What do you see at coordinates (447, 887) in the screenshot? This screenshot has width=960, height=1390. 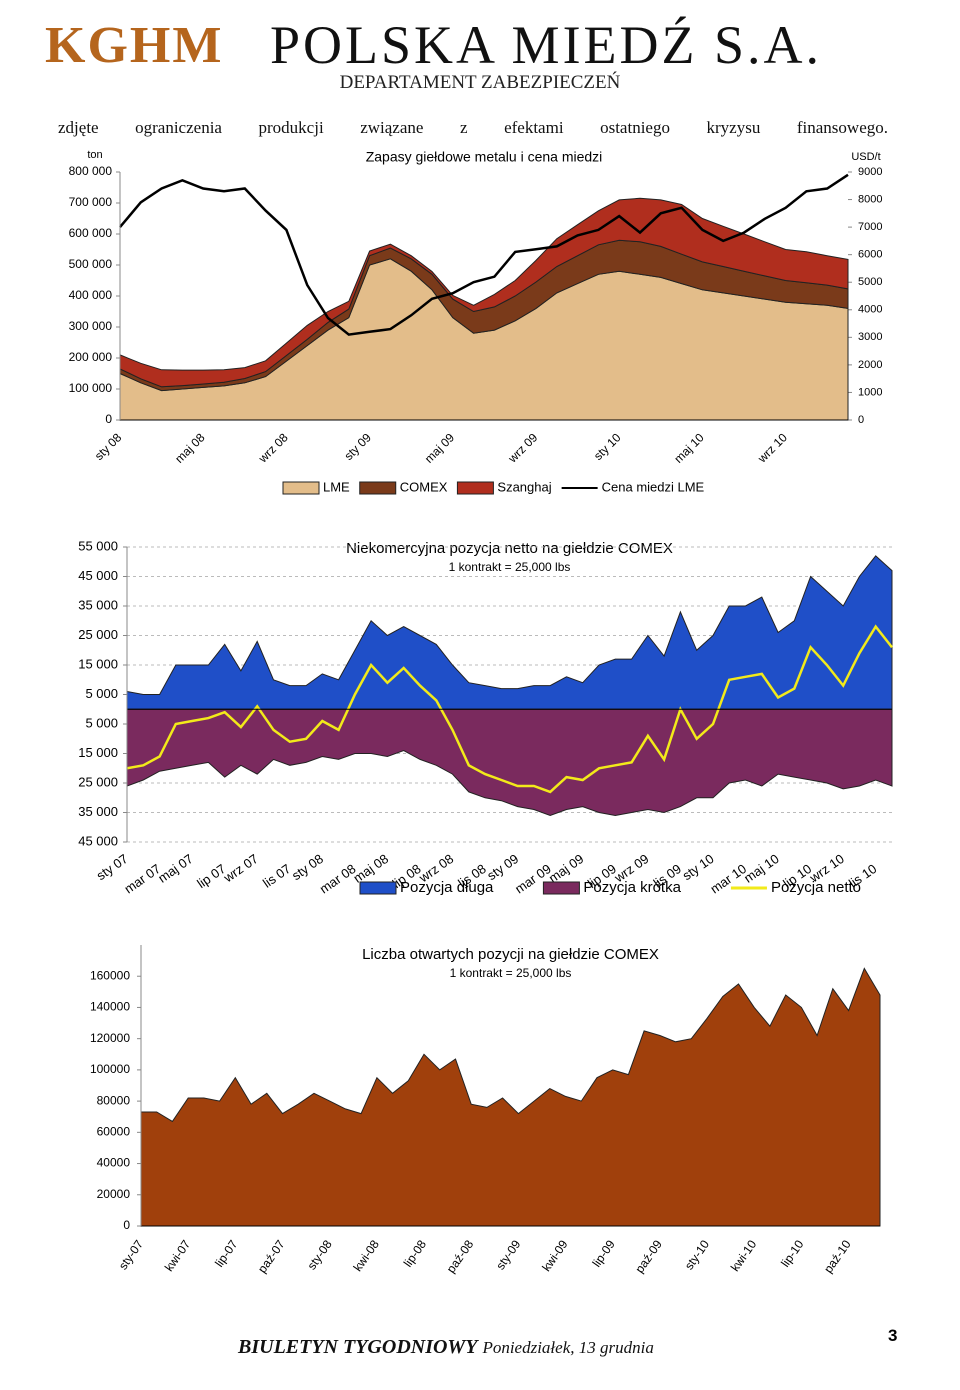 I see `legend-label: Pozycja długa` at bounding box center [447, 887].